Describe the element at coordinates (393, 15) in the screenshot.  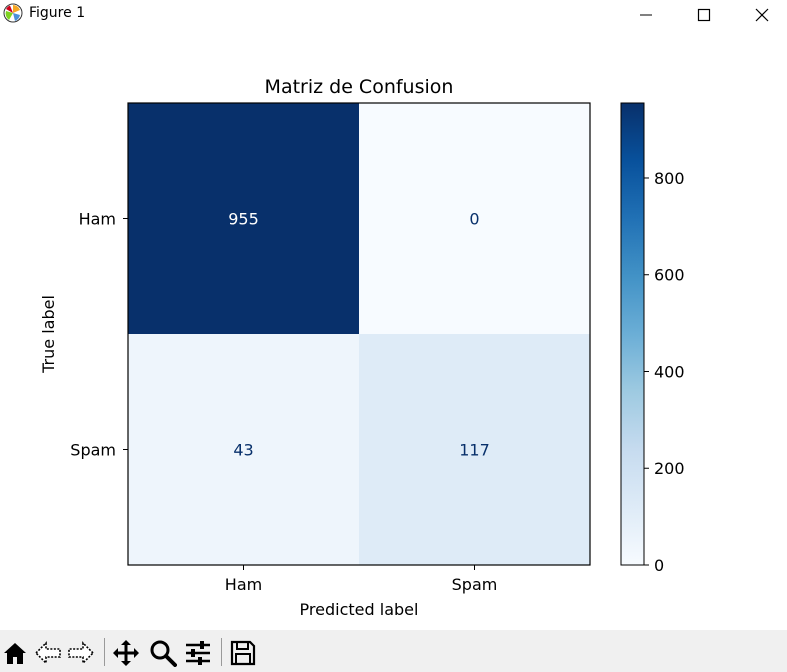
I see `title-bar: Figure 1` at that location.